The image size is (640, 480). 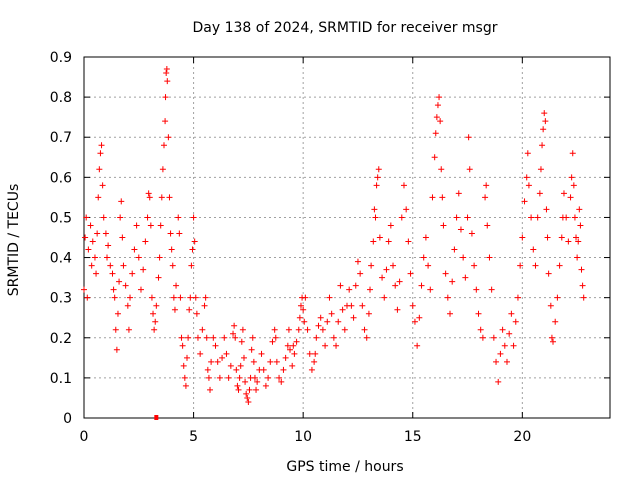 What do you see at coordinates (61, 98) in the screenshot?
I see `y-tick-label: 0.8` at bounding box center [61, 98].